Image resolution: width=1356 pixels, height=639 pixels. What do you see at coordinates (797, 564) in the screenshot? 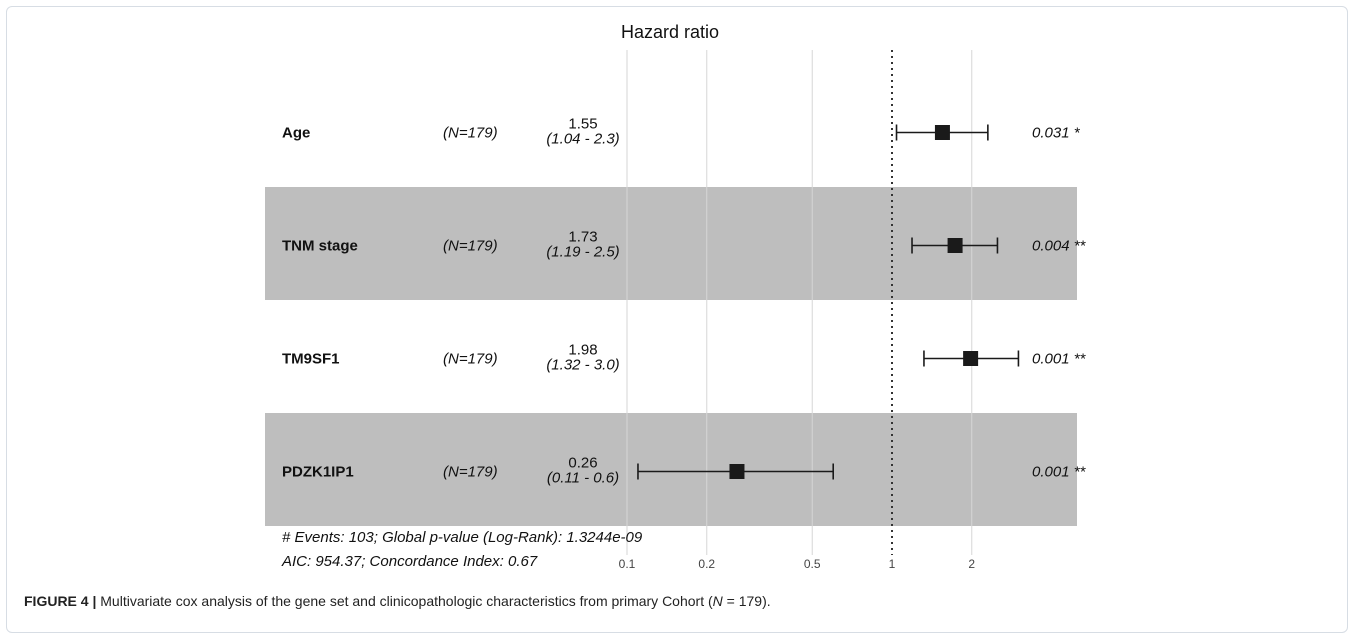
I see `x-axis-ticks: 0.1 0.2 0.5 1 2` at bounding box center [797, 564].